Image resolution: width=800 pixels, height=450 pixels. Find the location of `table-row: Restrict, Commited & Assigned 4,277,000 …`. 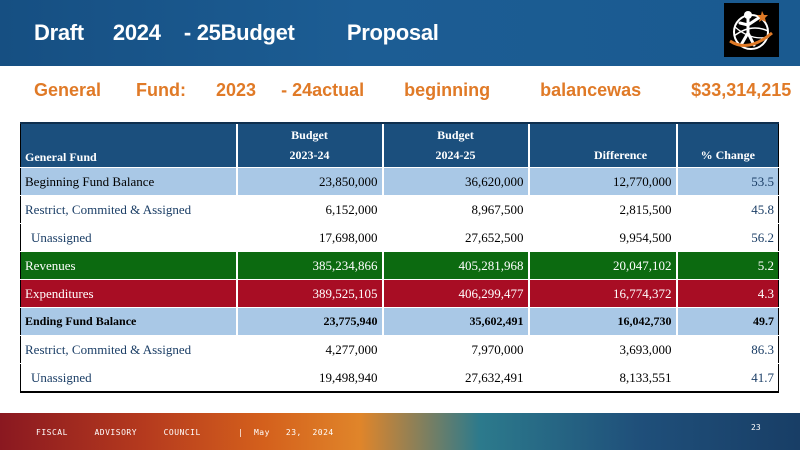

table-row: Restrict, Commited & Assigned 4,277,000 … is located at coordinates (399, 349).